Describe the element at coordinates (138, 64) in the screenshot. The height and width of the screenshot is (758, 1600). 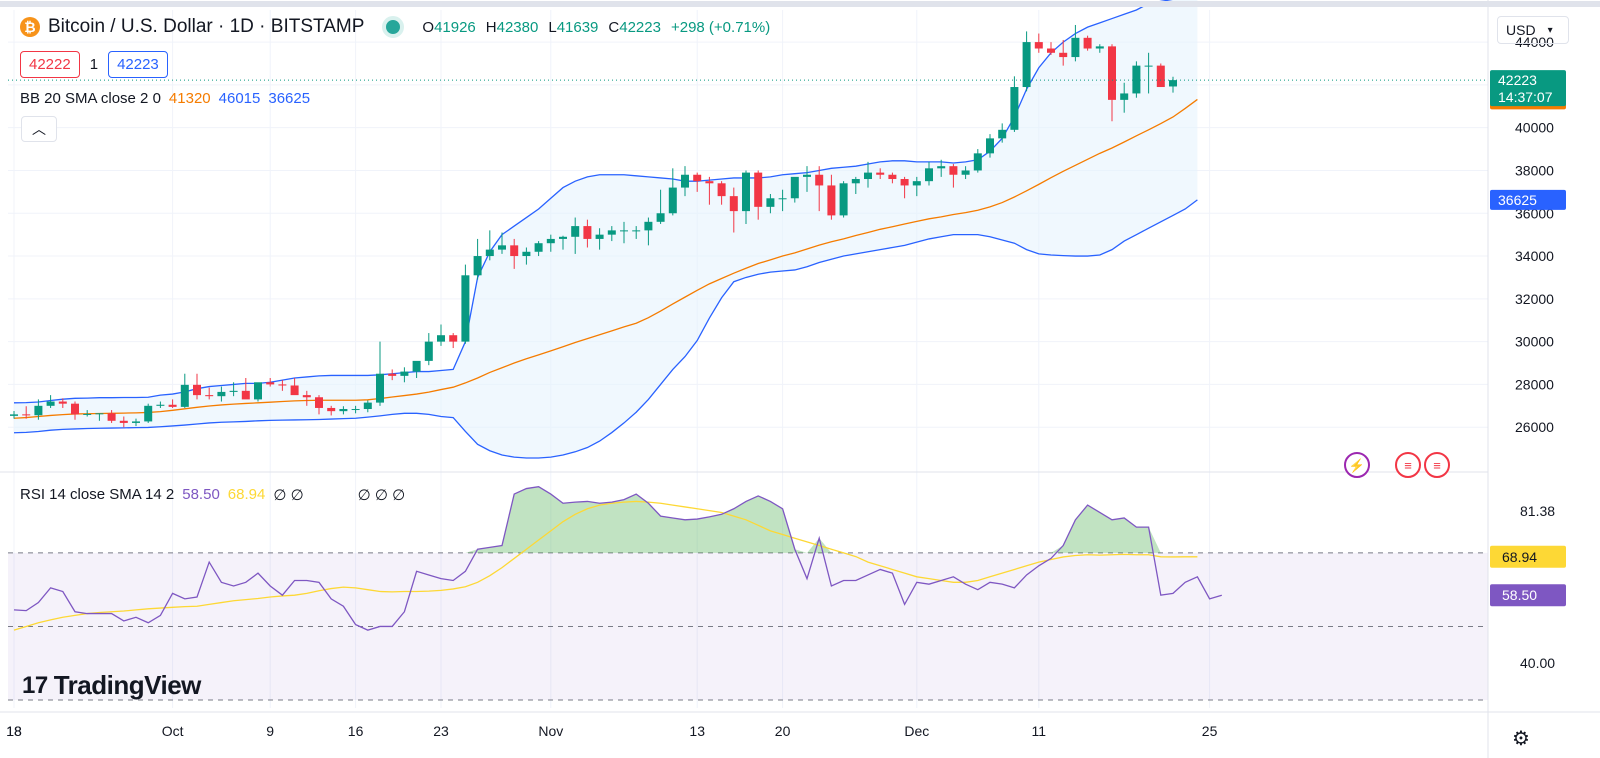
I see `buy-button: 42223` at that location.